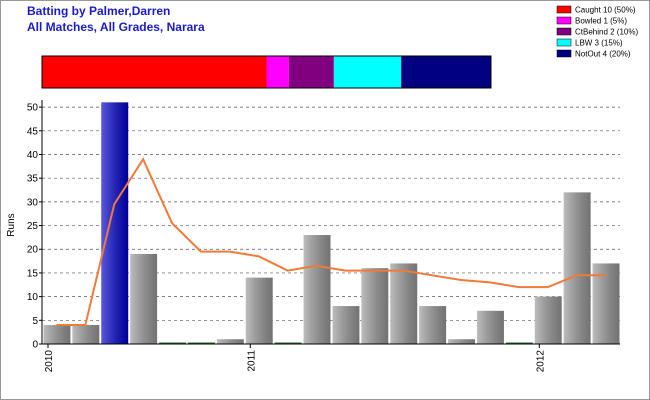 This screenshot has height=400, width=650. Describe the element at coordinates (599, 43) in the screenshot. I see `legend-label: LBW 3 (15%)` at that location.